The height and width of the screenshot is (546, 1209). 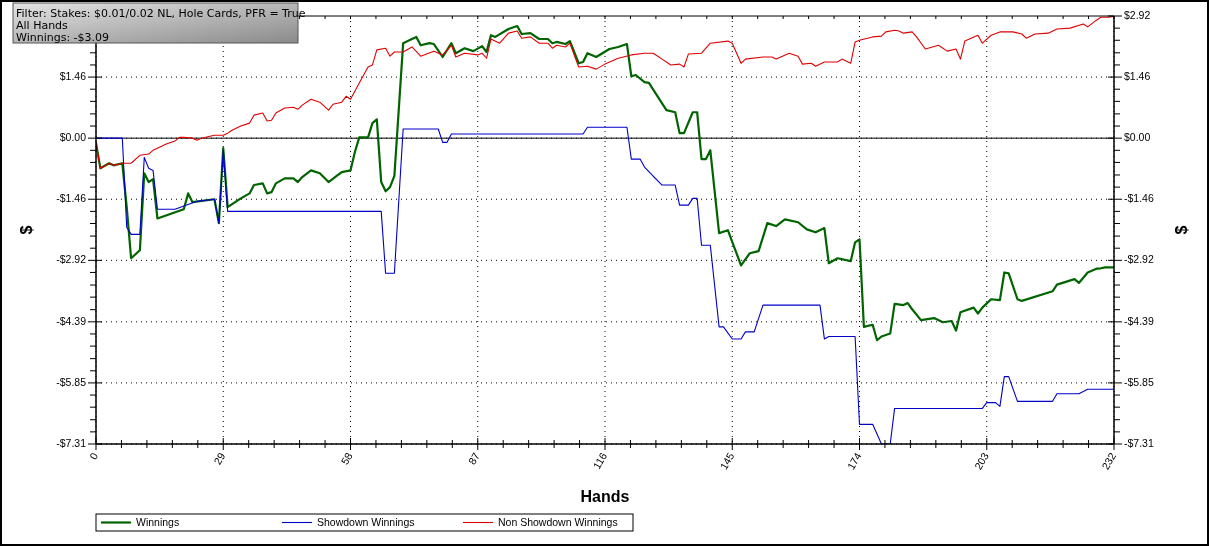 What do you see at coordinates (366, 521) in the screenshot?
I see `legend-label: Showdown Winnings` at bounding box center [366, 521].